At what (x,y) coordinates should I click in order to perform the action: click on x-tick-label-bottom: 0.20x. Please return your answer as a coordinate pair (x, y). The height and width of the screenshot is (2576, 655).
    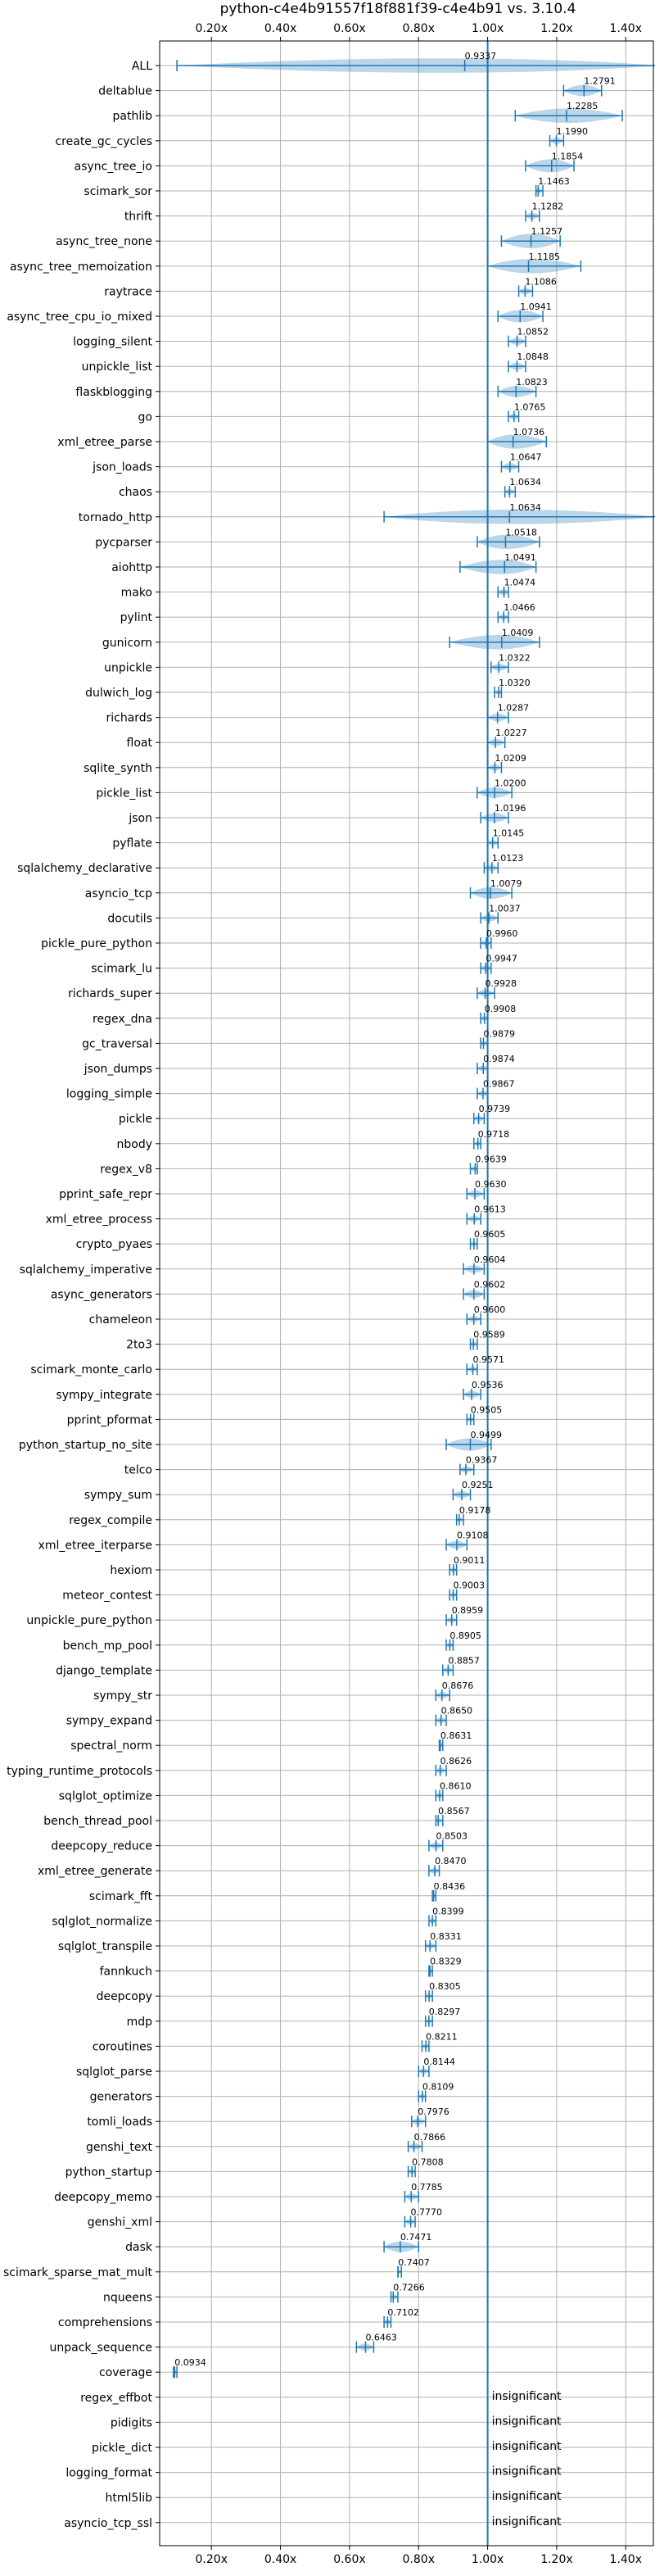
    Looking at the image, I should click on (212, 2559).